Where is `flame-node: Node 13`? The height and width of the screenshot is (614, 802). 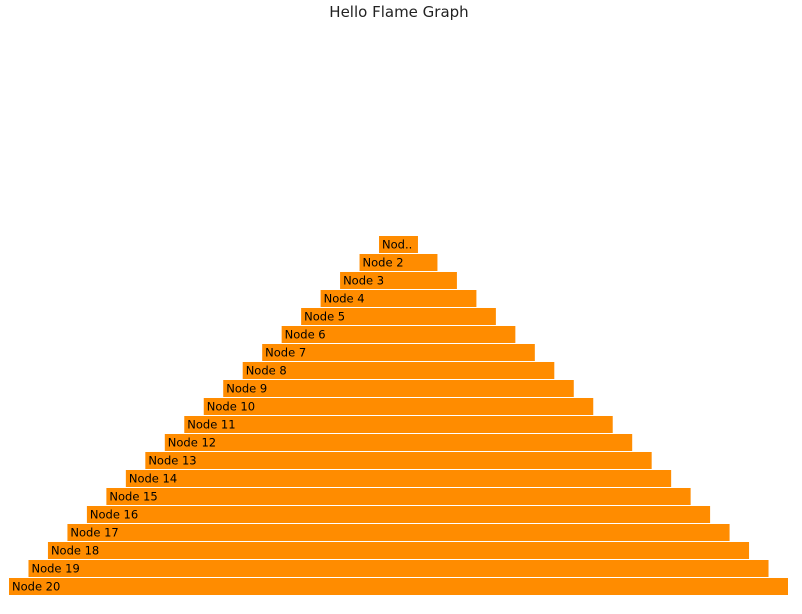
flame-node: Node 13 is located at coordinates (398, 460).